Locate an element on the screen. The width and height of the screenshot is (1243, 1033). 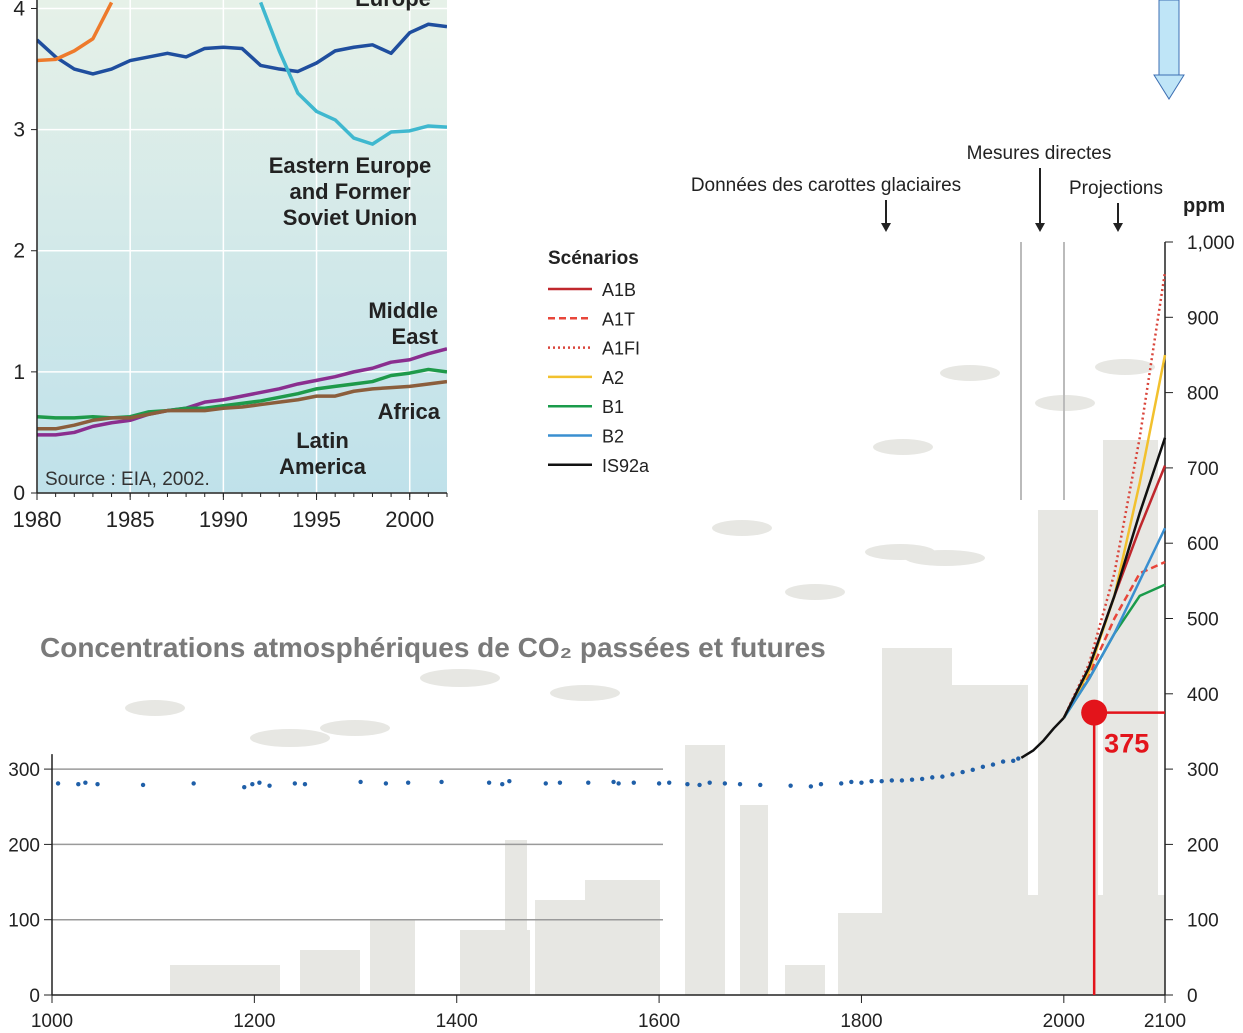
y-tick-label: 2 is located at coordinates (19, 251).